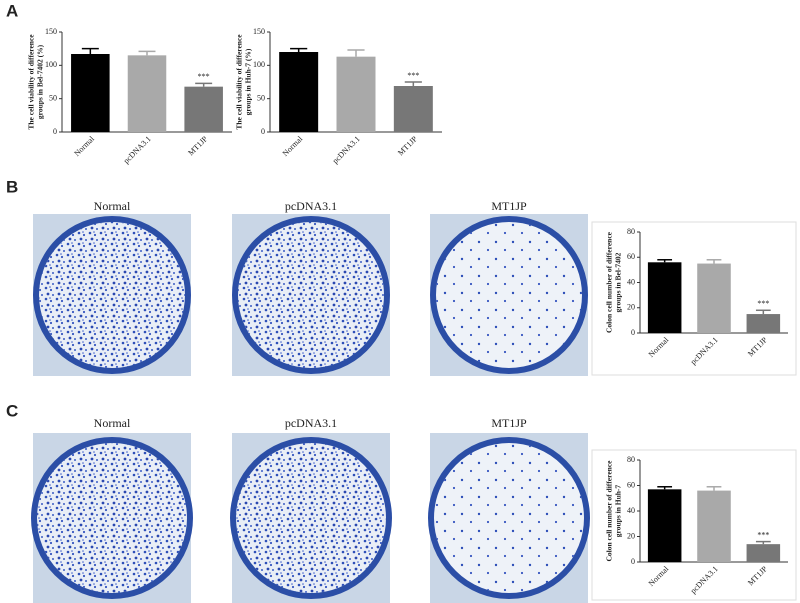 Image resolution: width=800 pixels, height=603 pixels. I want to click on y-axis-label: groups in Bel-7402 (%), so click(40, 81).